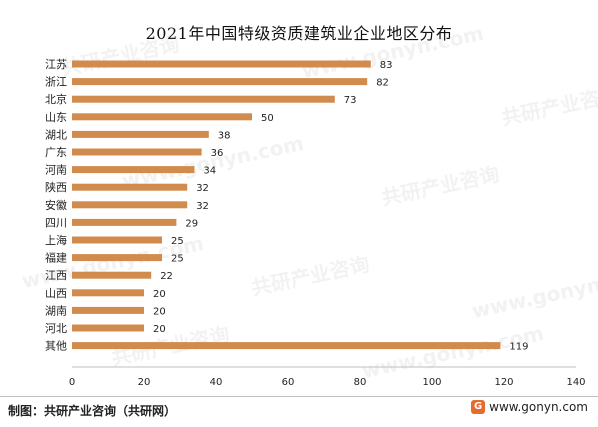 The width and height of the screenshot is (598, 427). I want to click on website-text: www.gonyn.com, so click(538, 407).